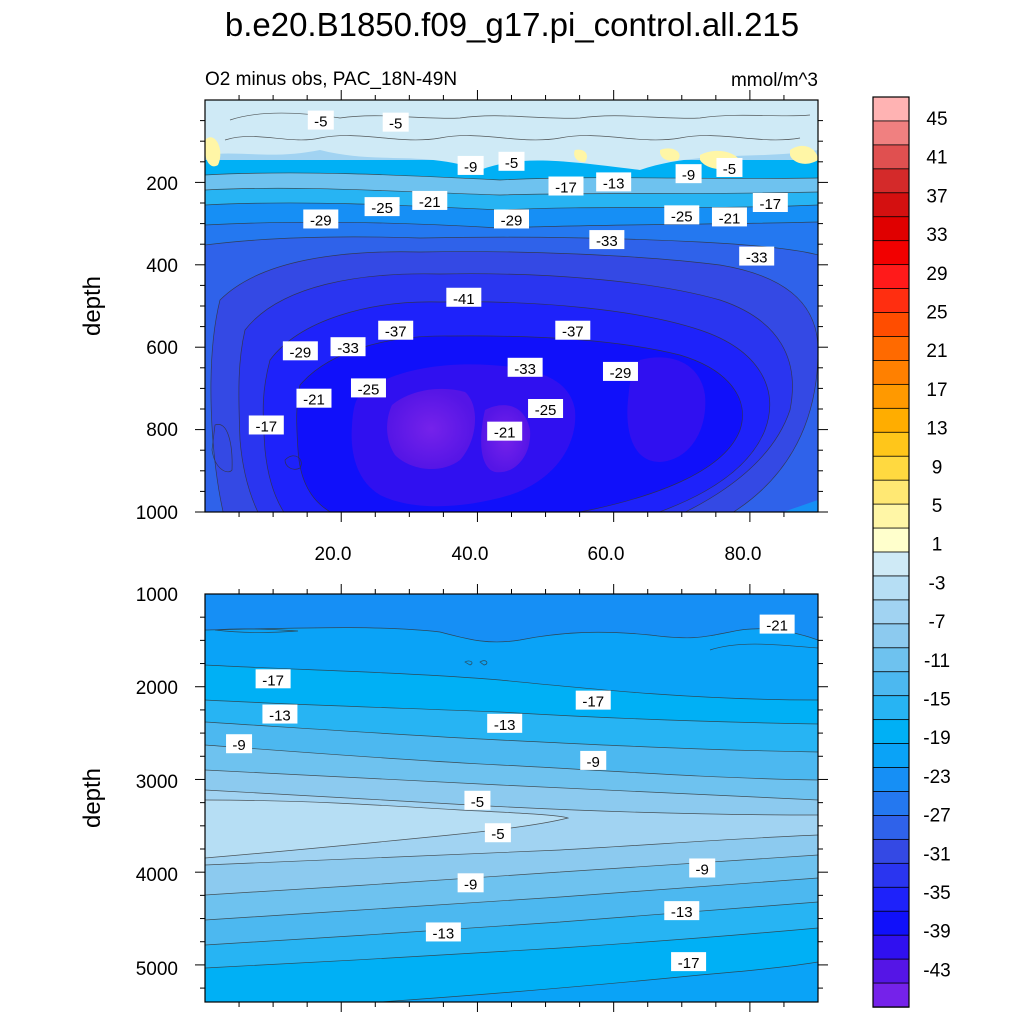 The width and height of the screenshot is (1024, 1024). I want to click on contour-label: -9, so click(470, 883).